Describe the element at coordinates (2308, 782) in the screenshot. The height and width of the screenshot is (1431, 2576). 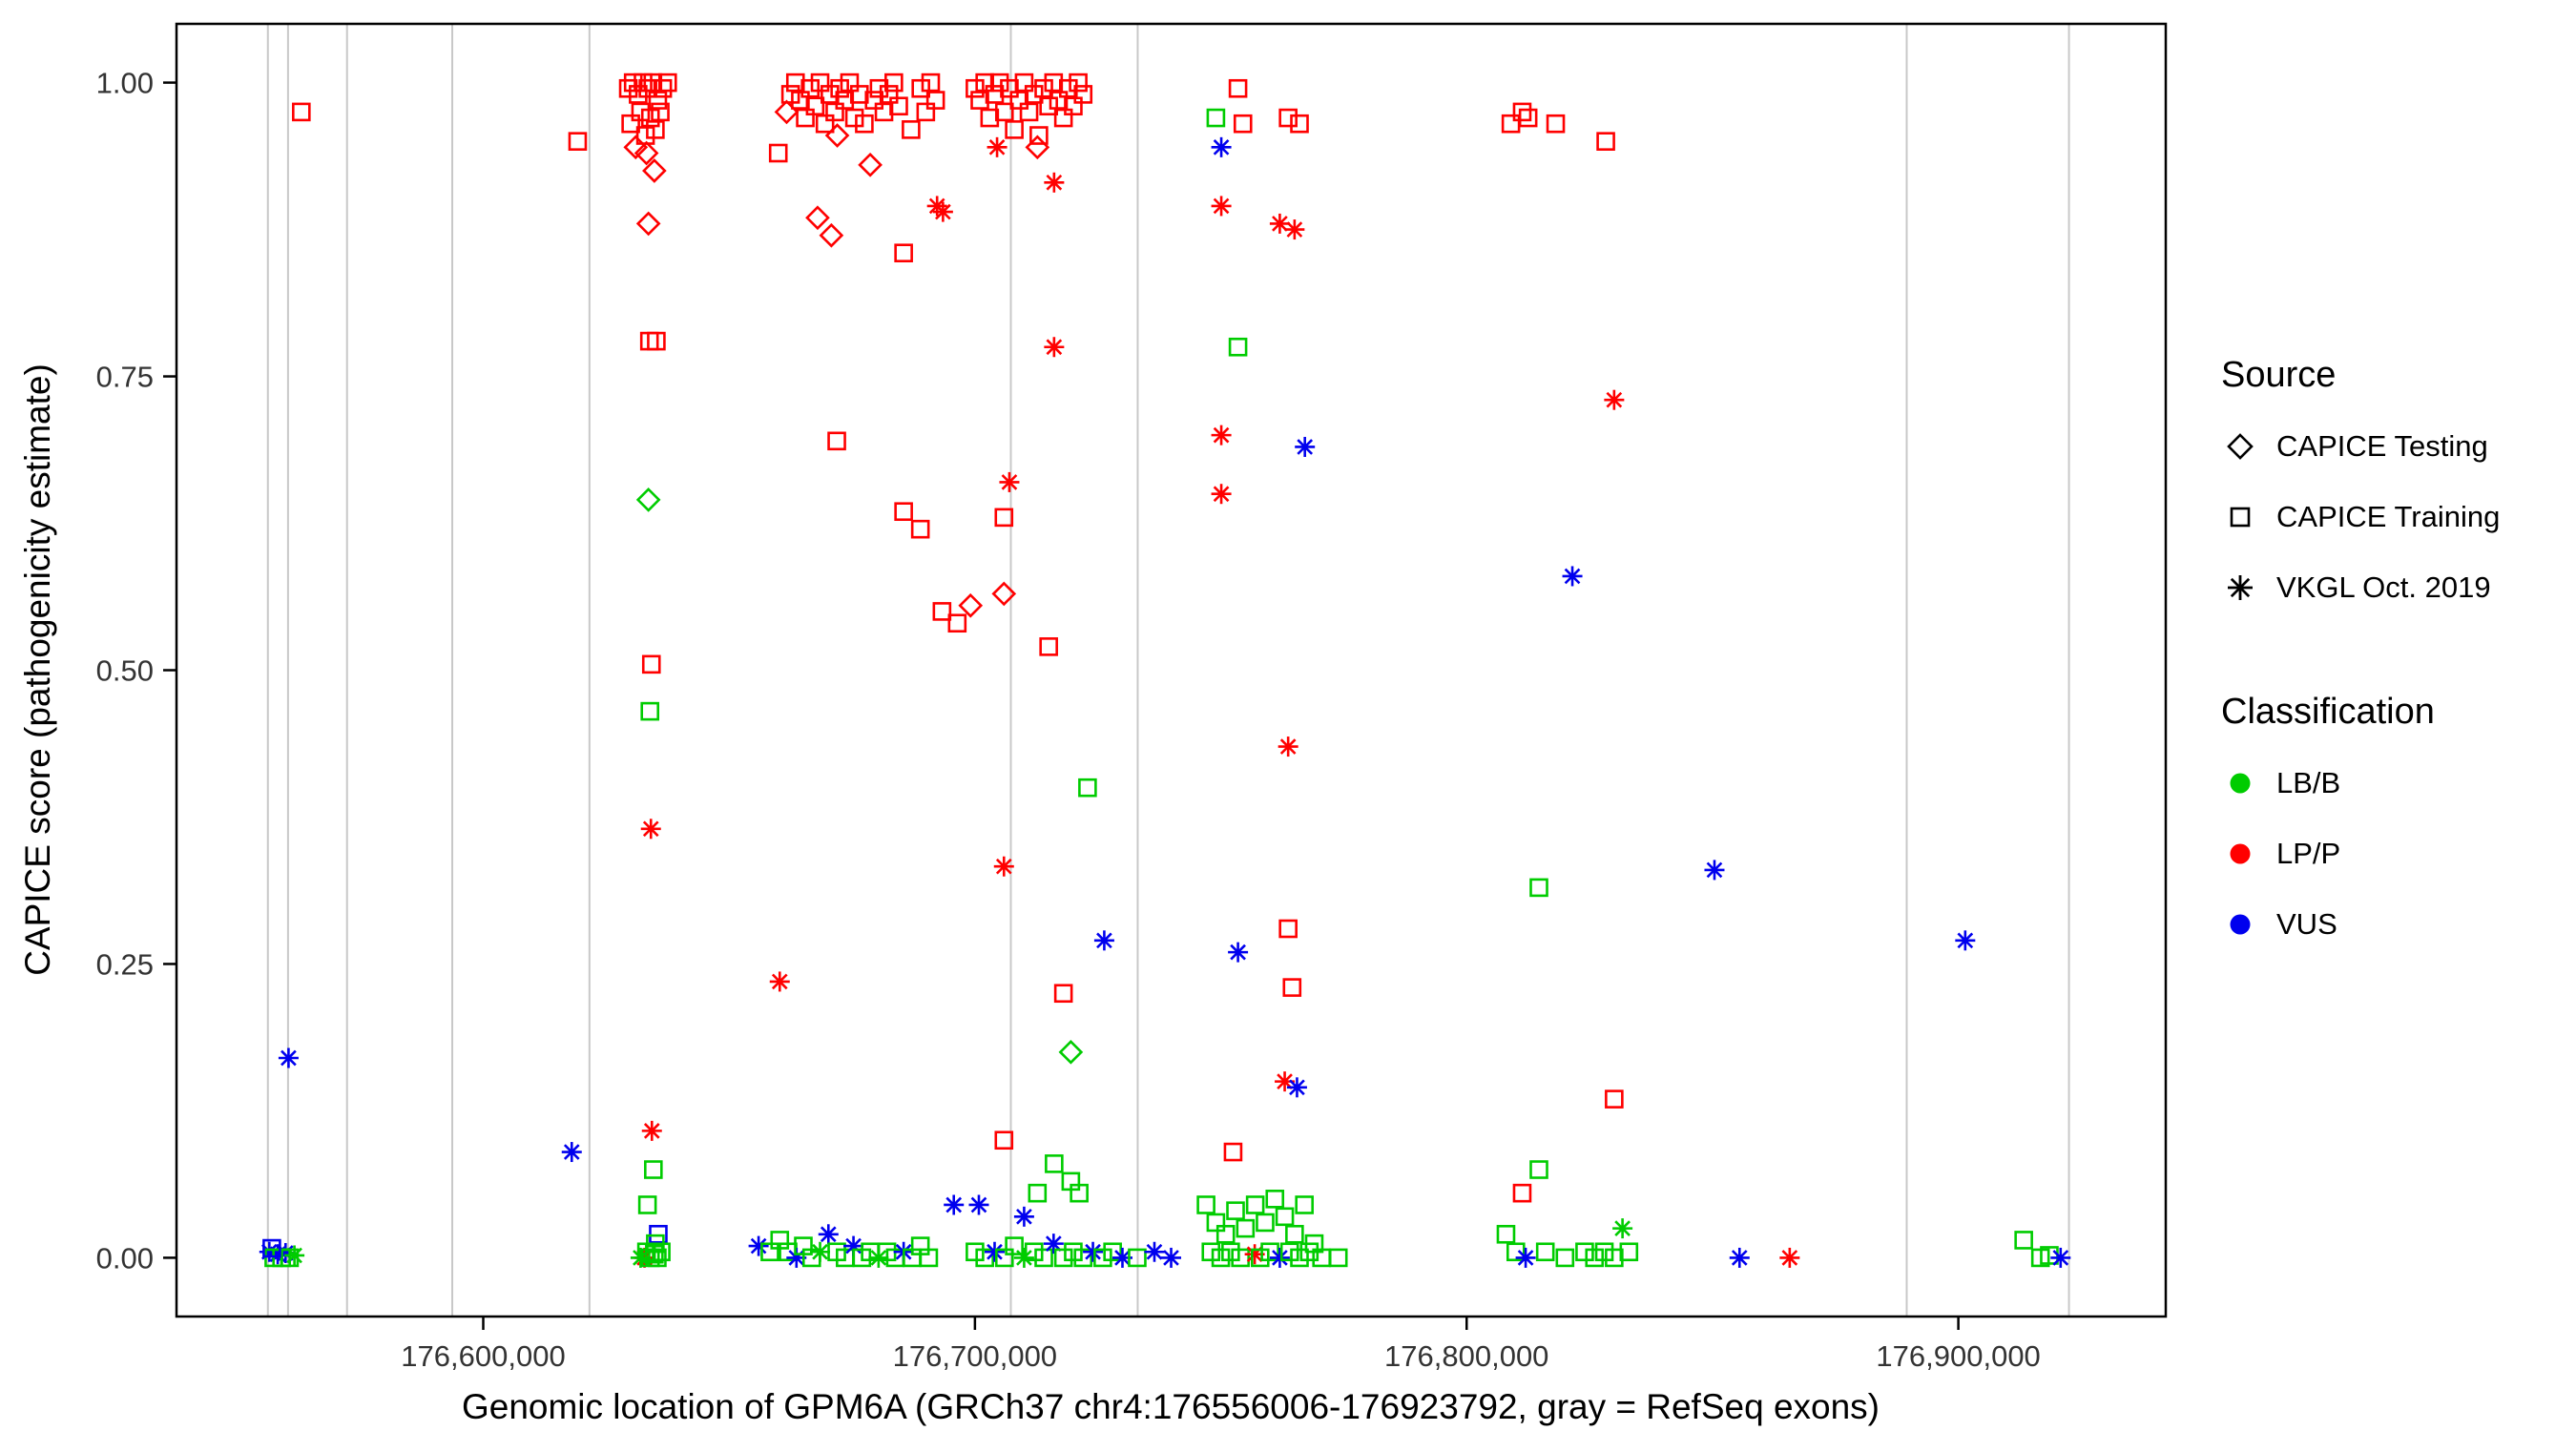
I see `legend-classification-item-lb-b-label: LB/B` at that location.